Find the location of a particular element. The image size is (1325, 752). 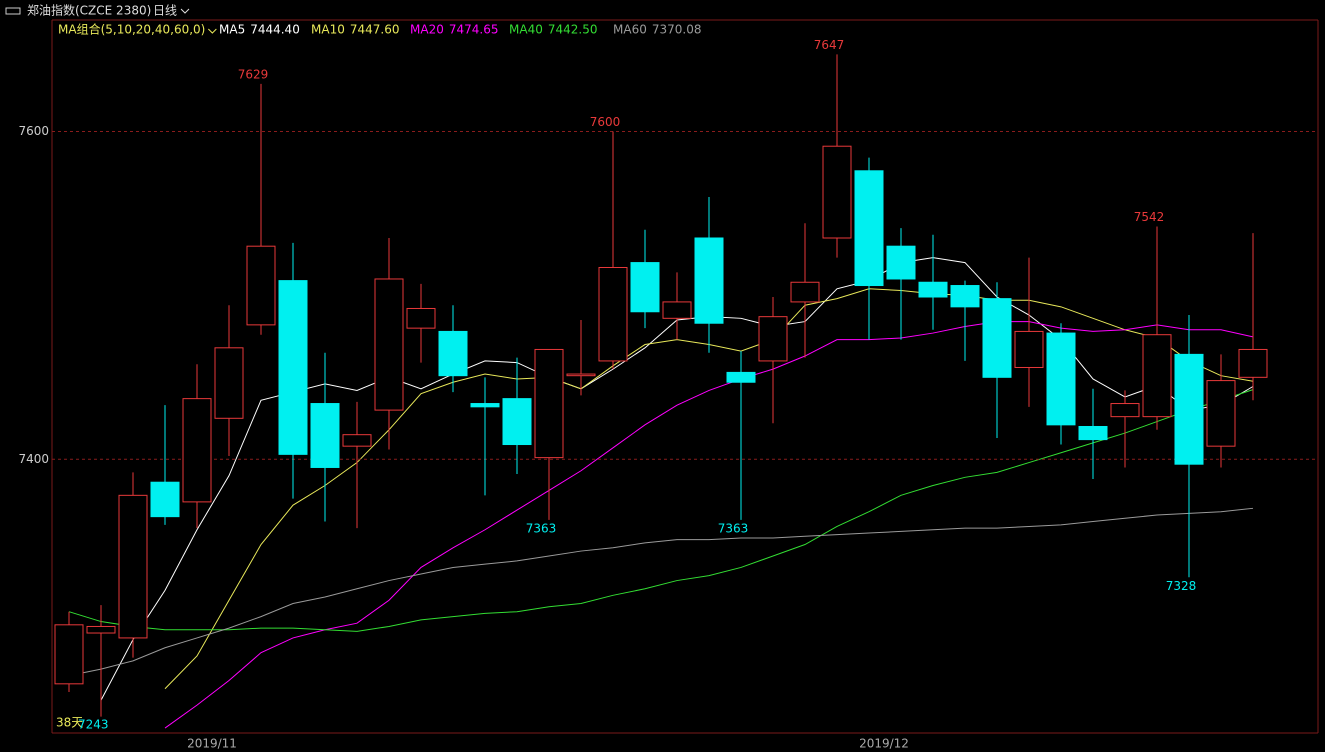

legend-name: MA5 is located at coordinates (232, 30).